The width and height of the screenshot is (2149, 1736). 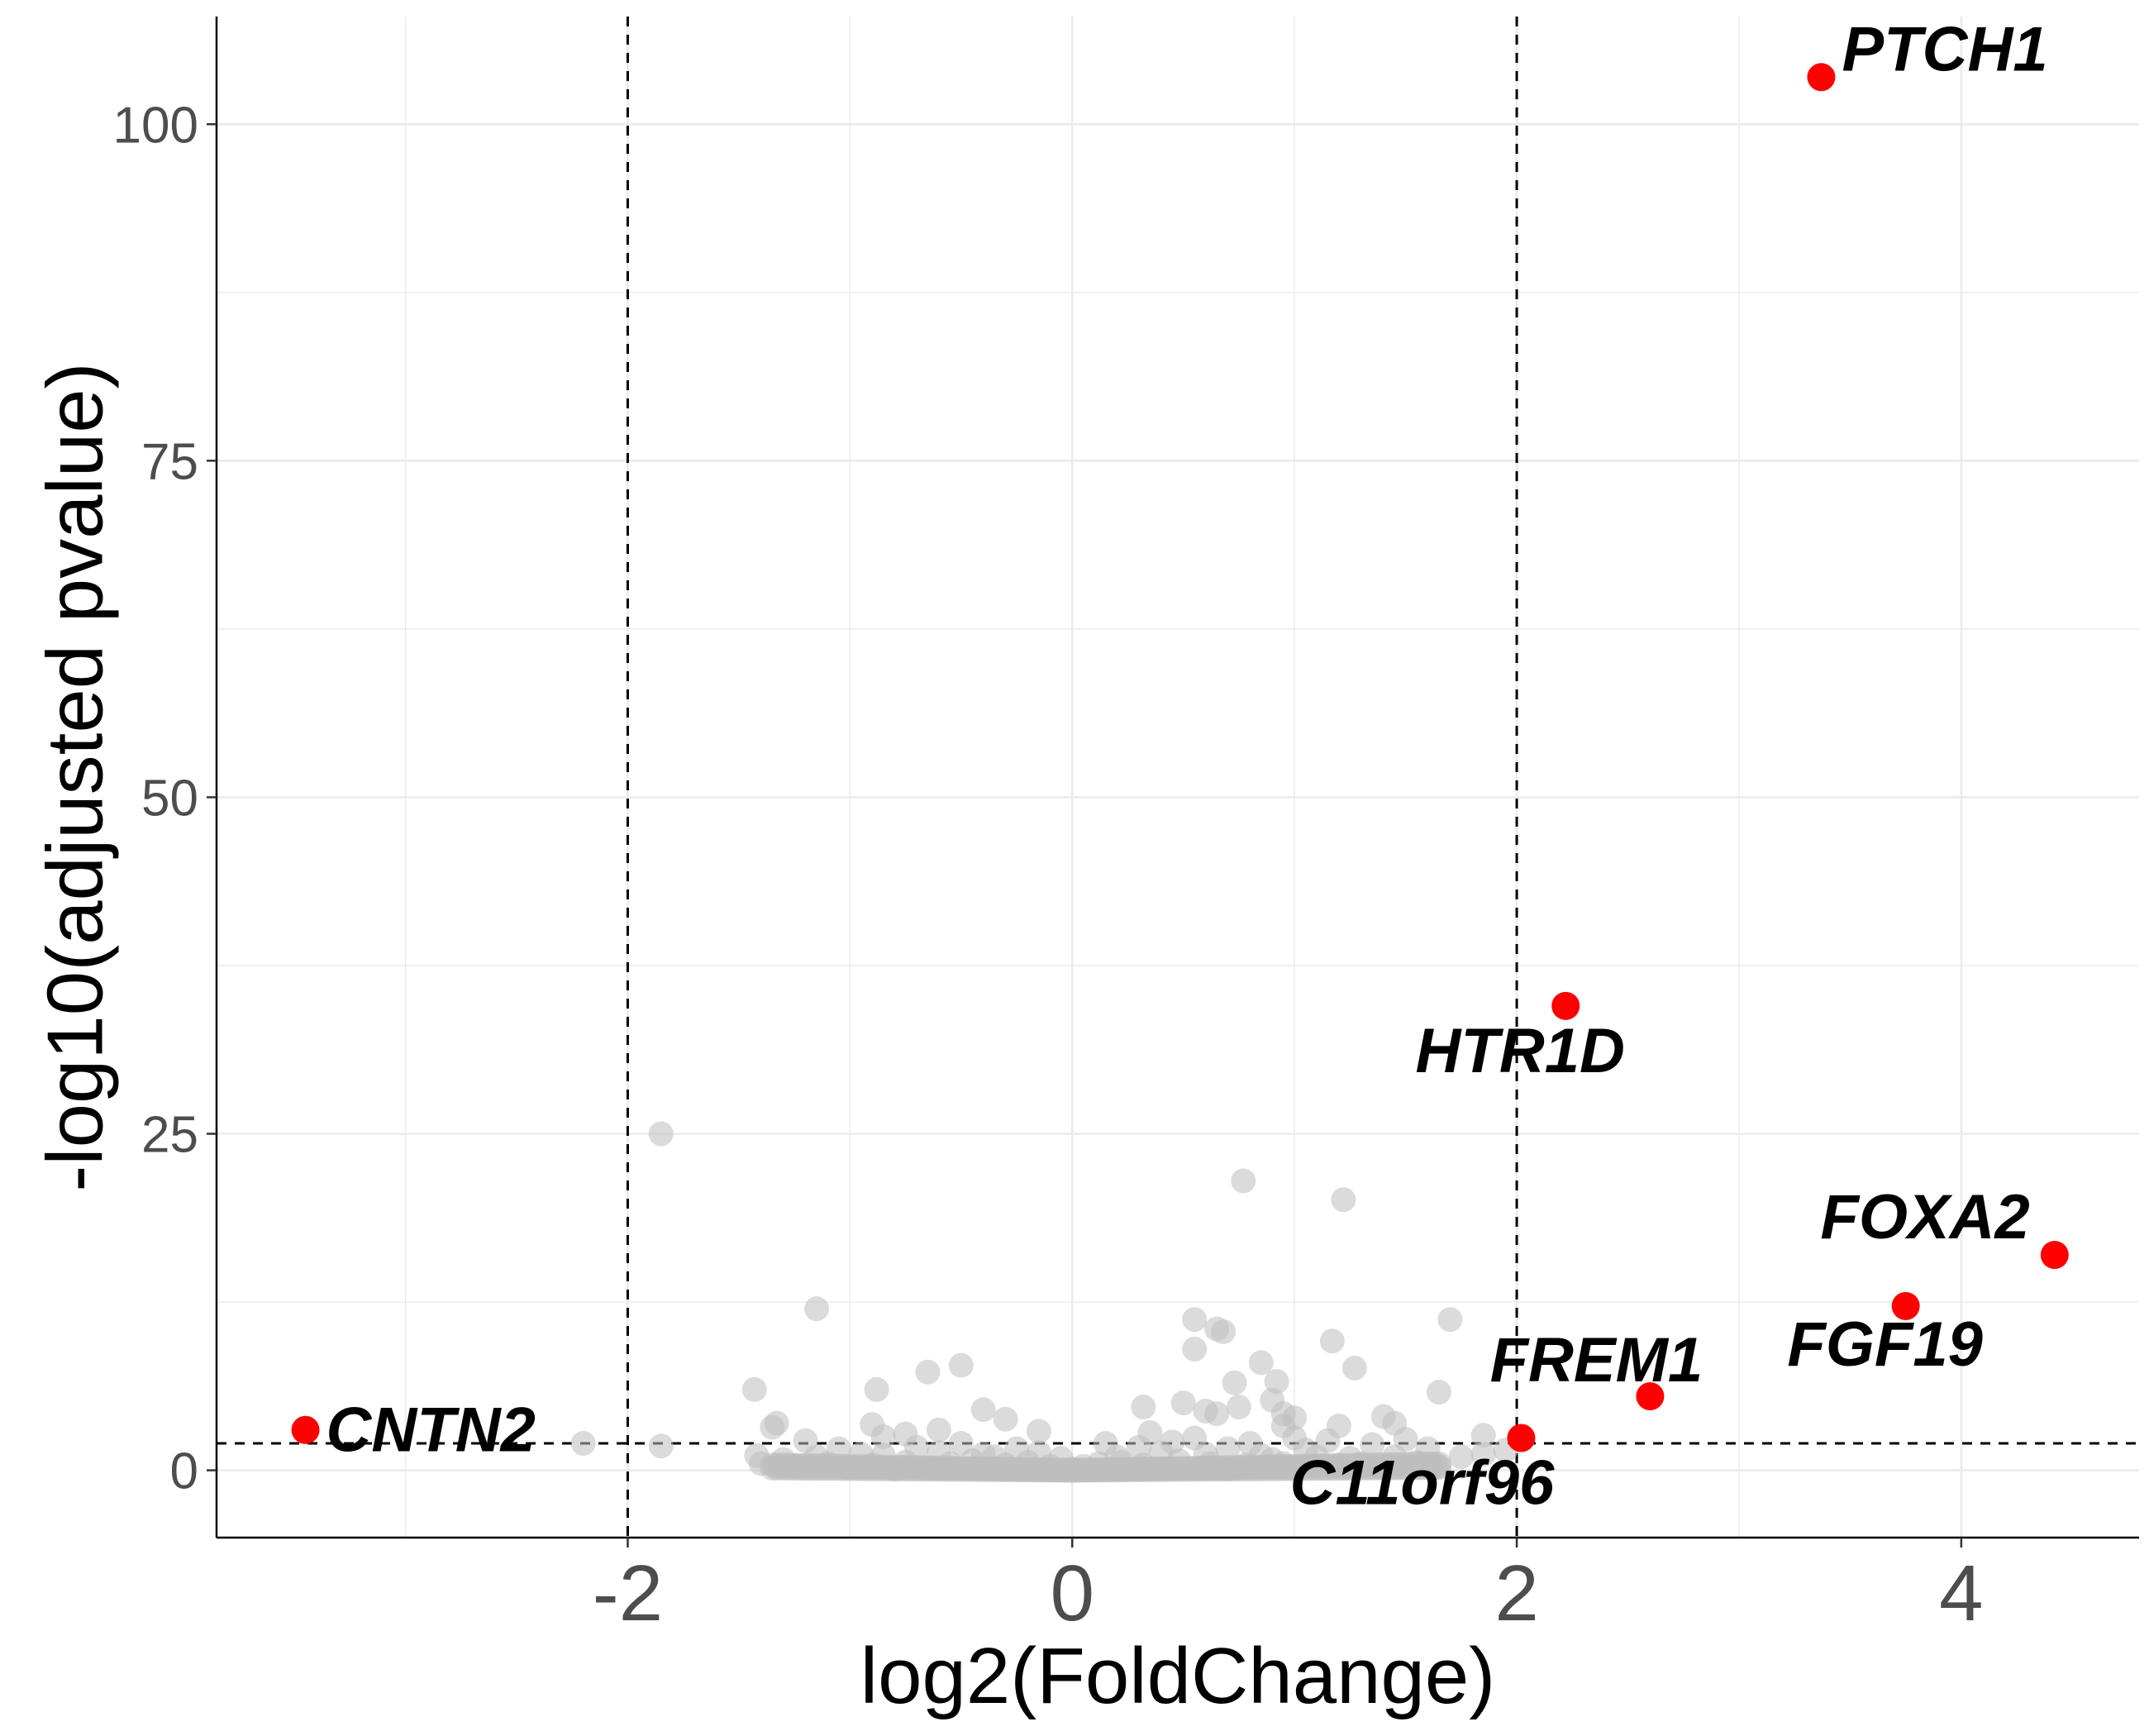 I want to click on significant-point-ptch1, so click(x=1821, y=77).